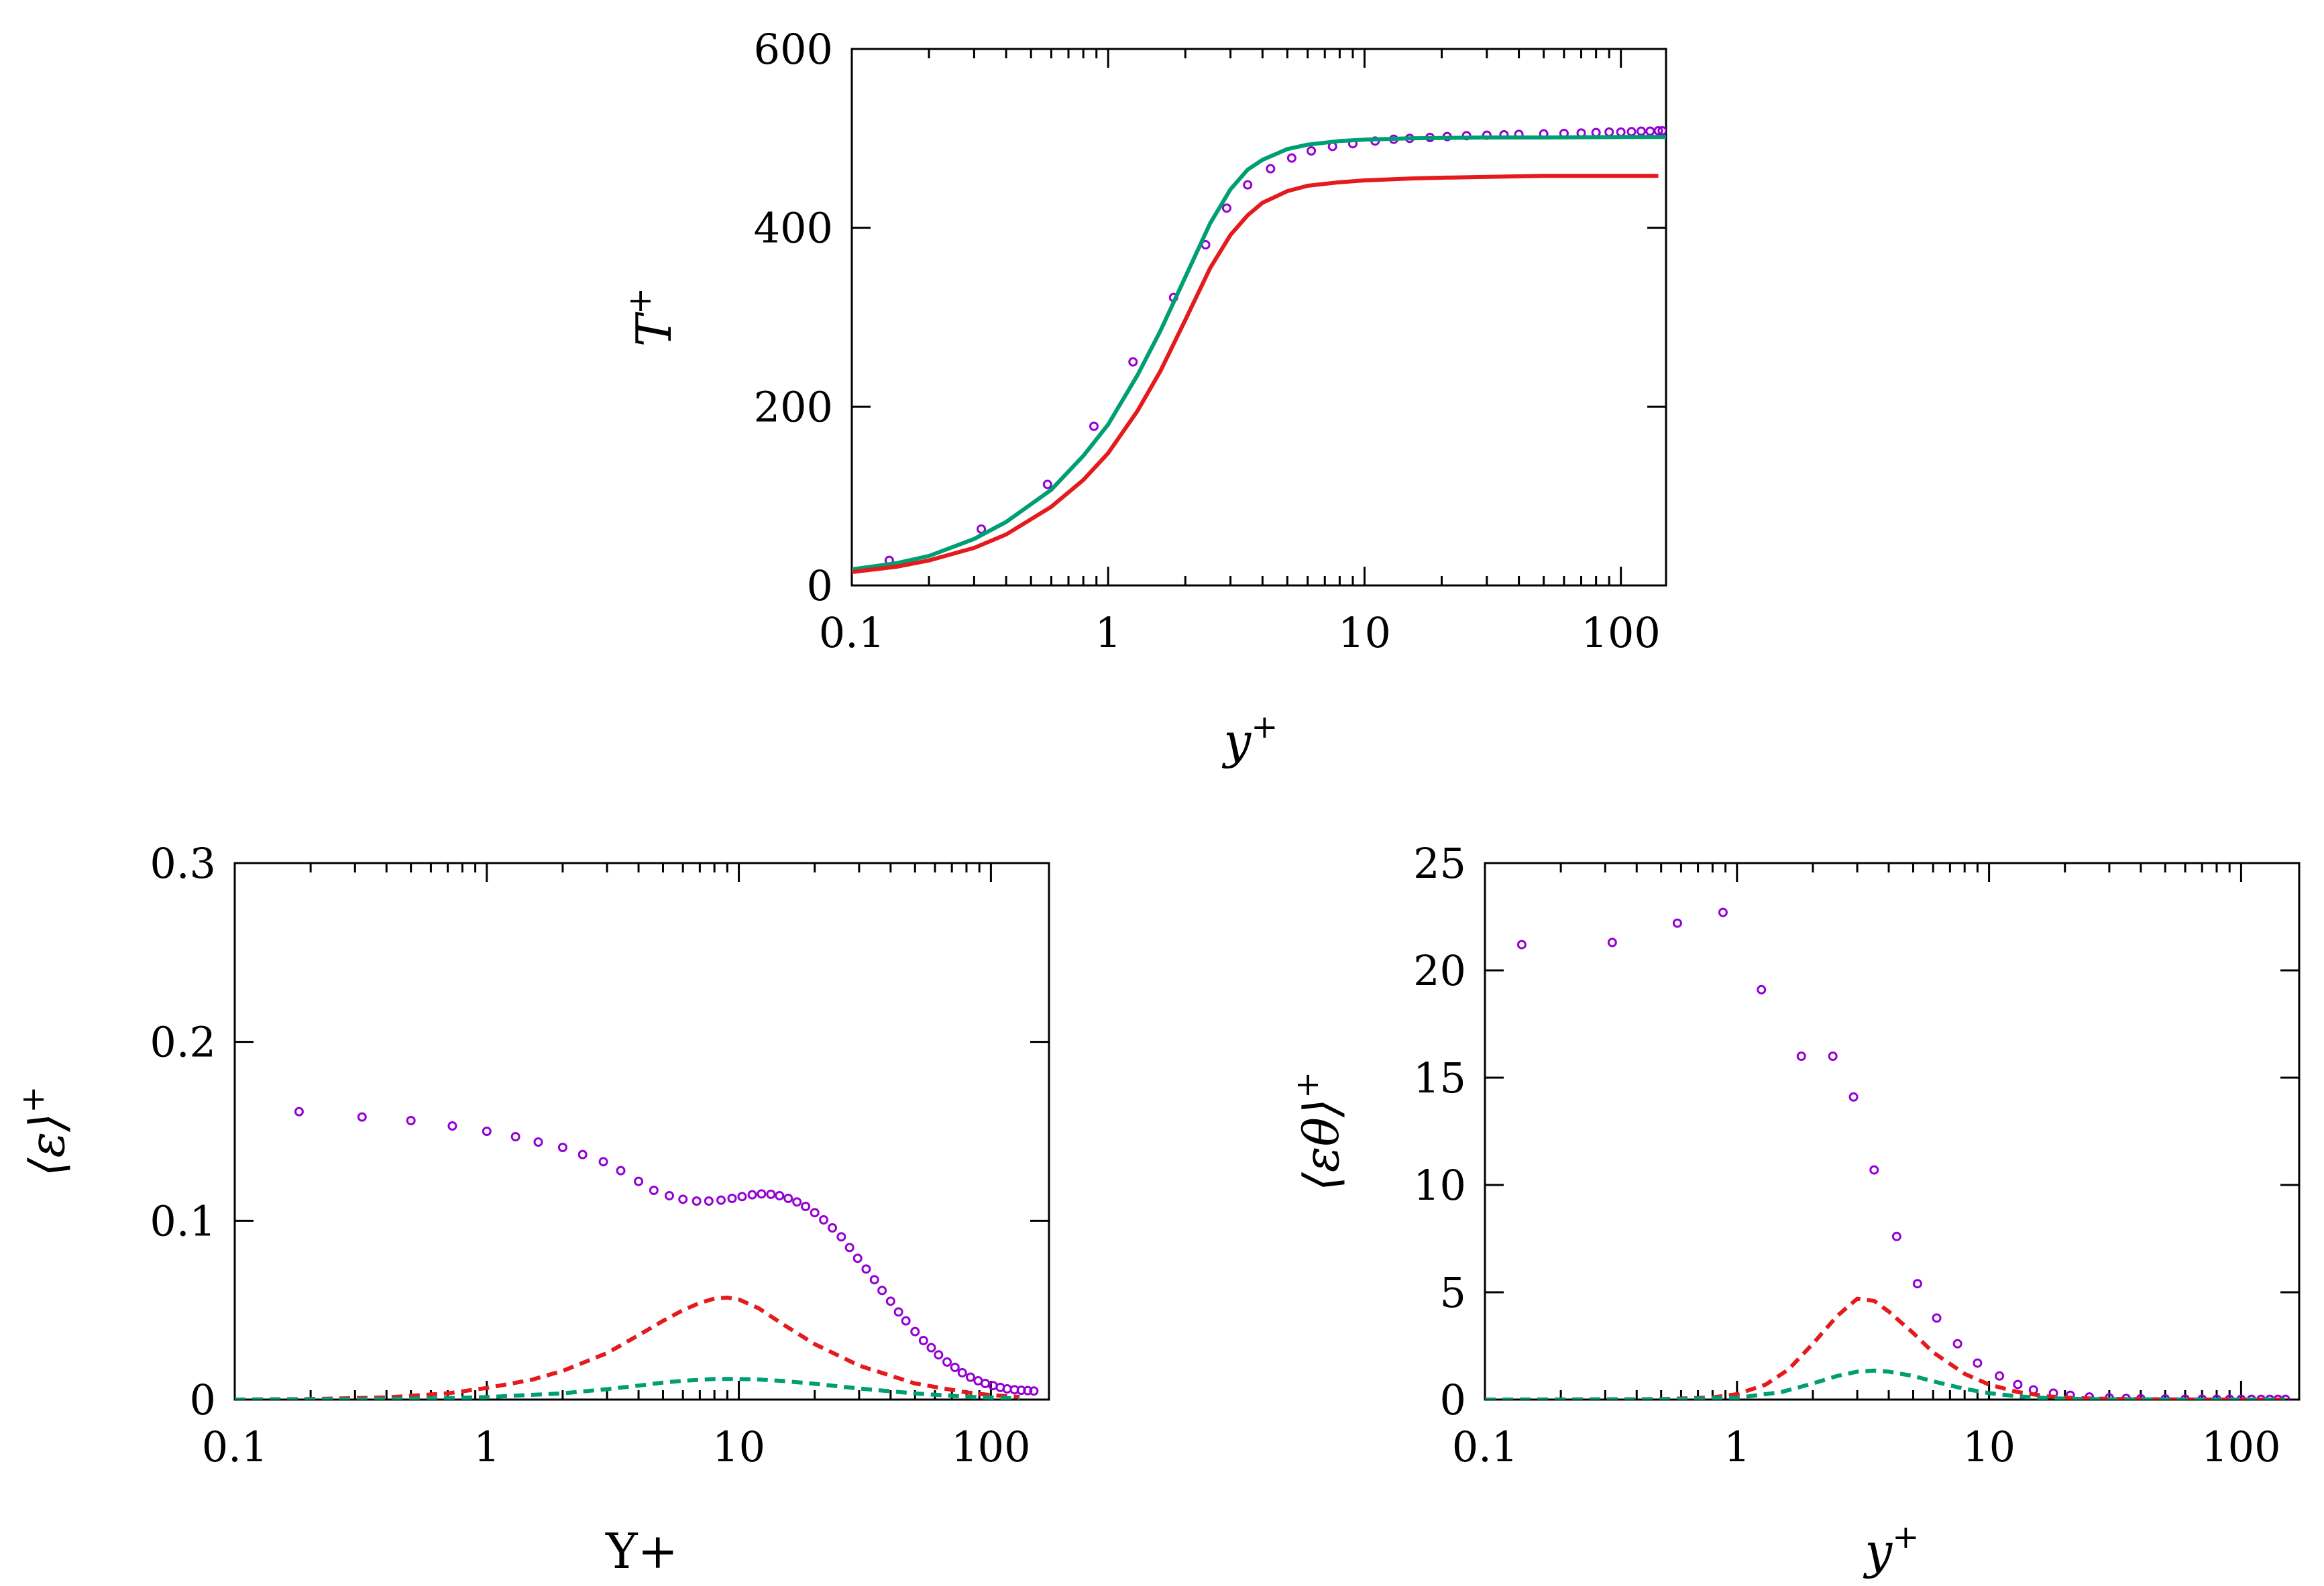 The width and height of the screenshot is (2324, 1586). Describe the element at coordinates (793, 49) in the screenshot. I see `y-tick-label: 600` at that location.